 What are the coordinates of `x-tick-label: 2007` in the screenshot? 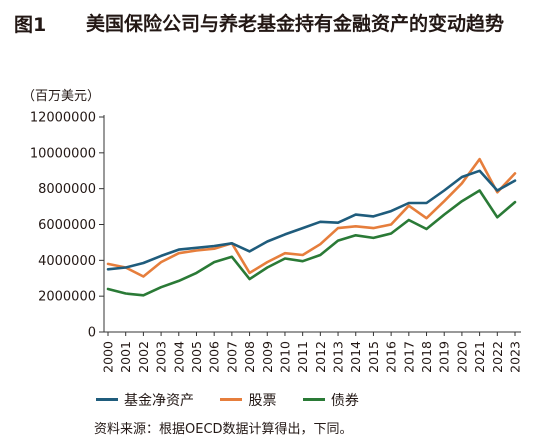 It's located at (231, 357).